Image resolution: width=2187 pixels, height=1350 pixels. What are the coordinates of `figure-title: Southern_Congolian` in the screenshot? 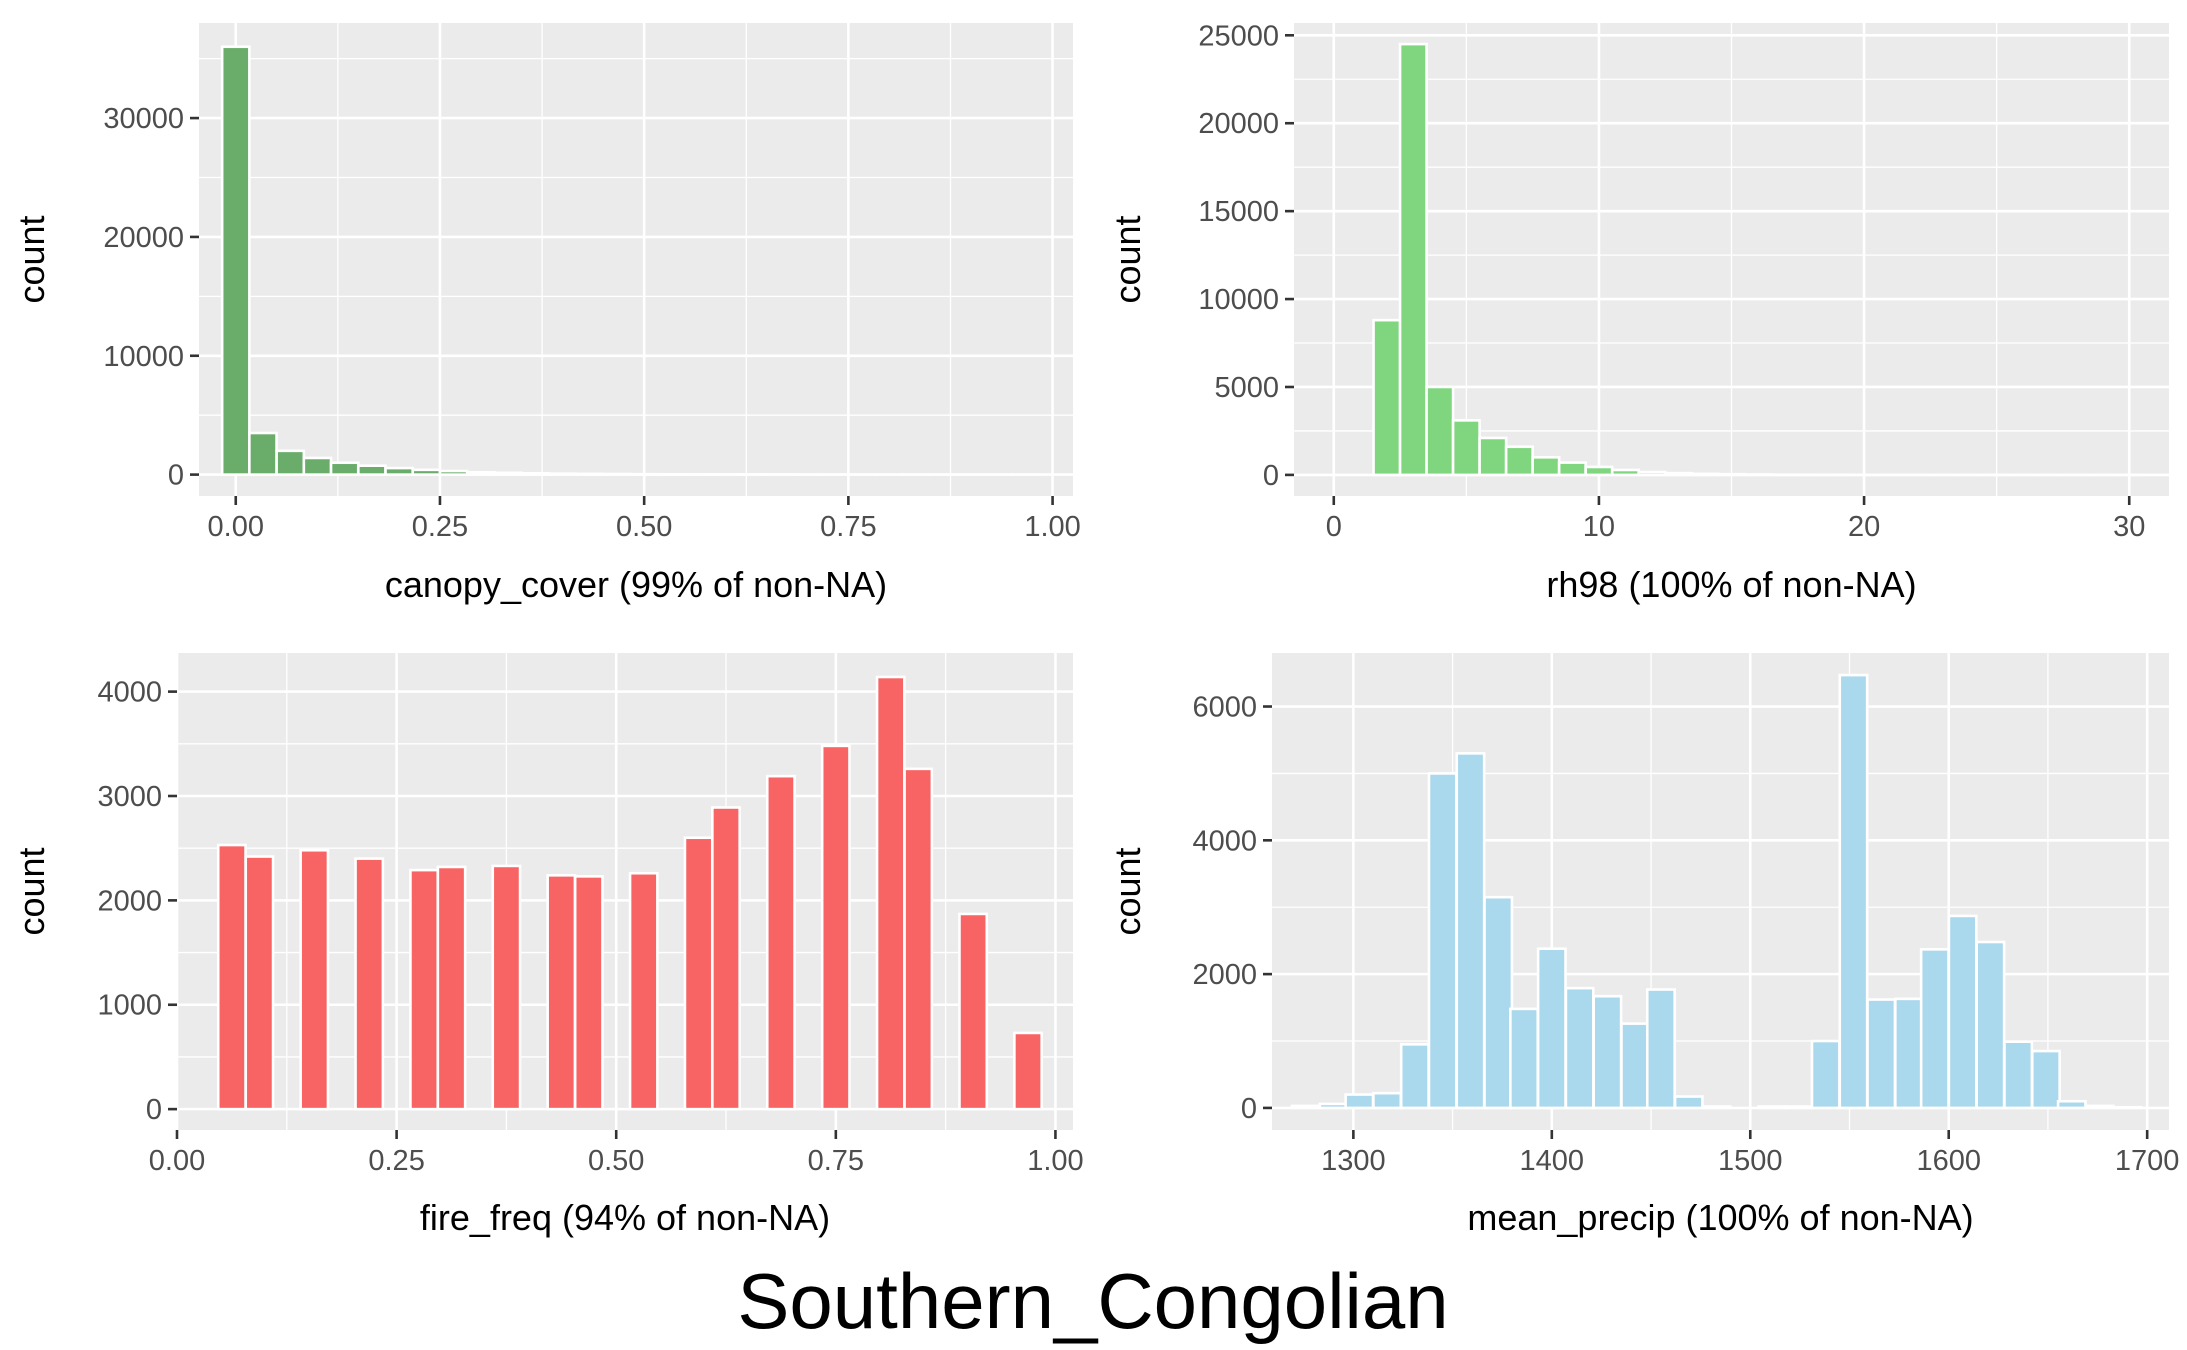 It's located at (1092, 1301).